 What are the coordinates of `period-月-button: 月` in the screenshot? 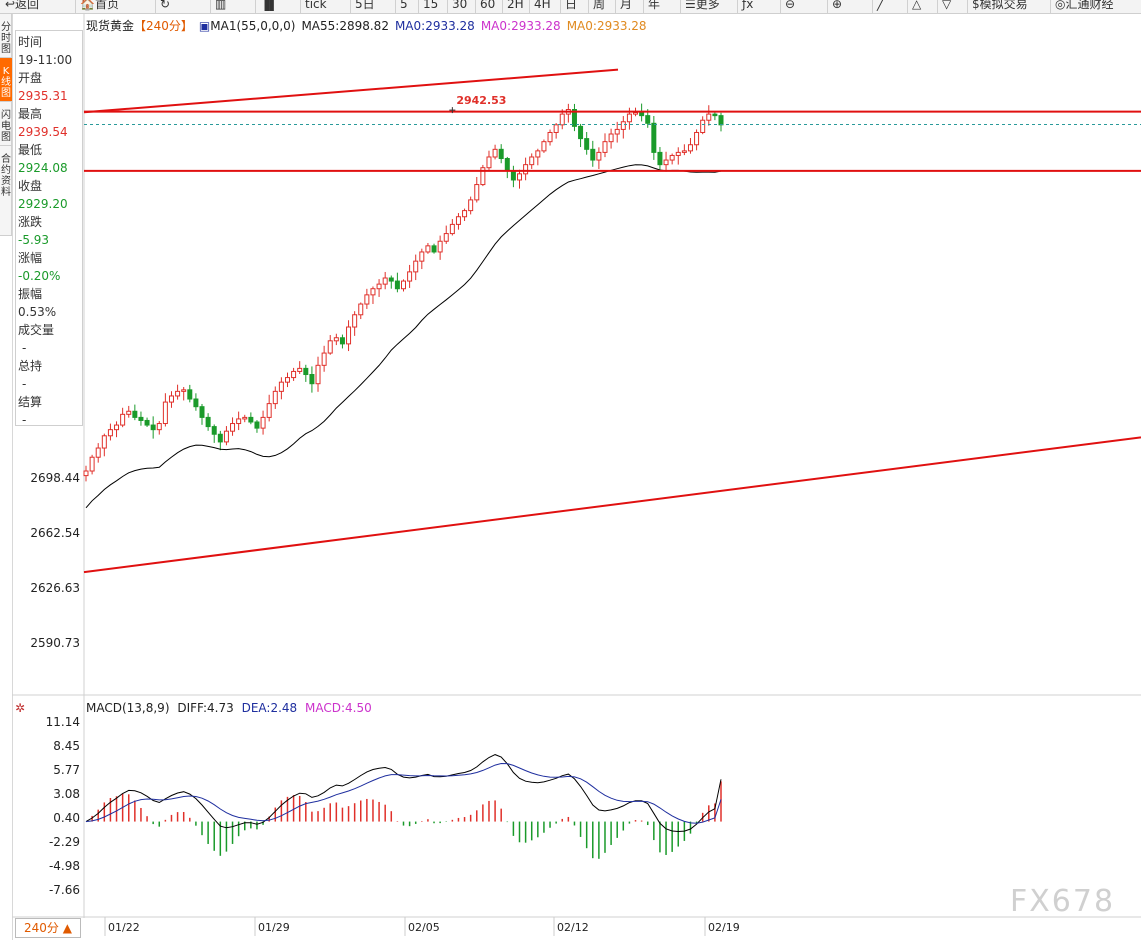 It's located at (626, 5).